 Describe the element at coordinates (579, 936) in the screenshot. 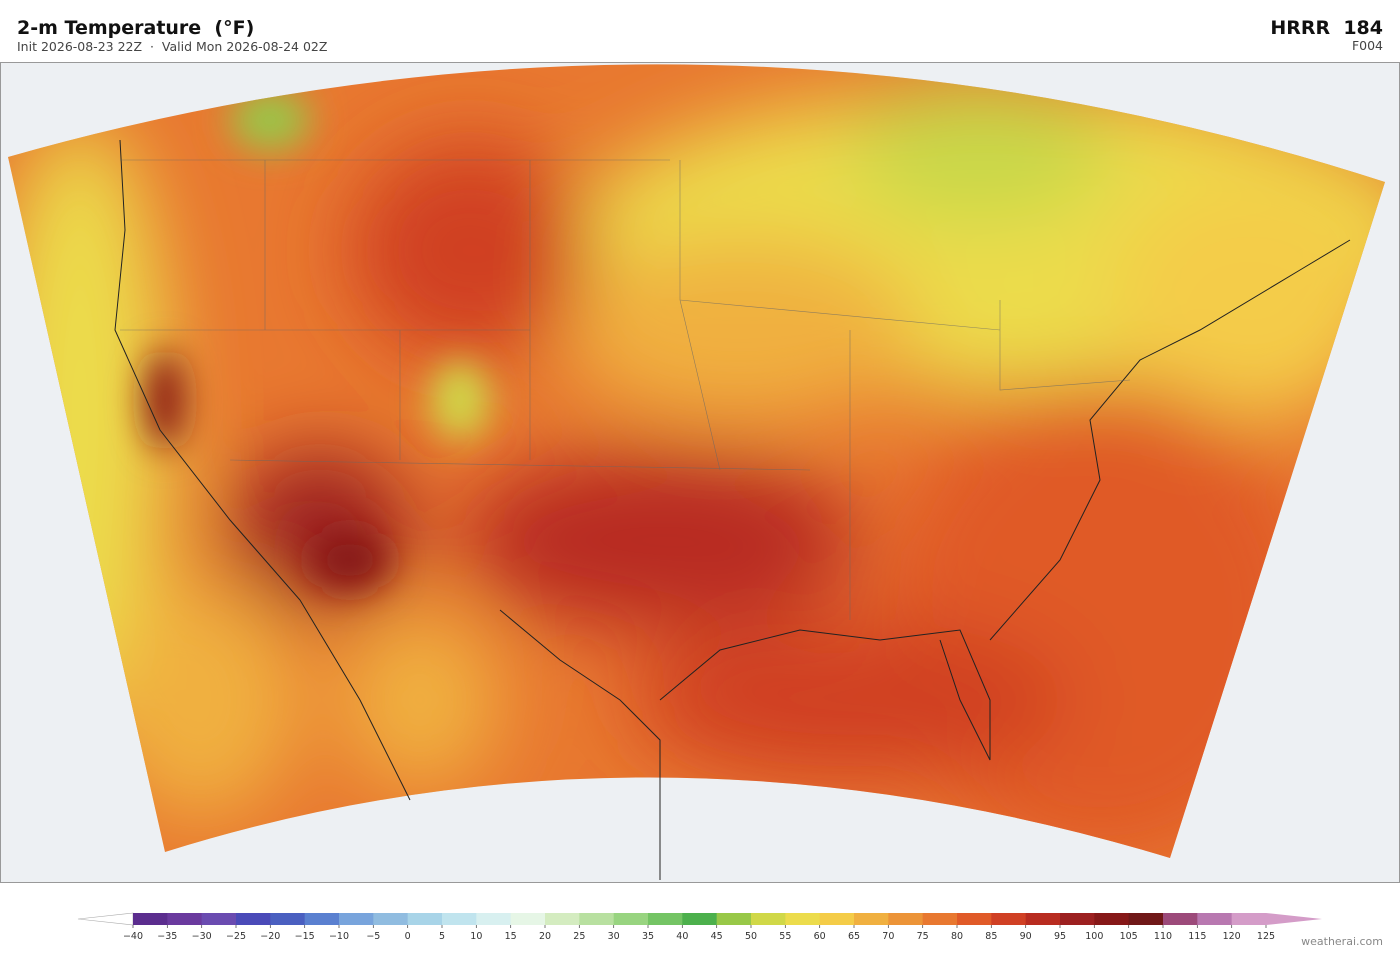

I see `colorbar-tick-label: 25` at that location.